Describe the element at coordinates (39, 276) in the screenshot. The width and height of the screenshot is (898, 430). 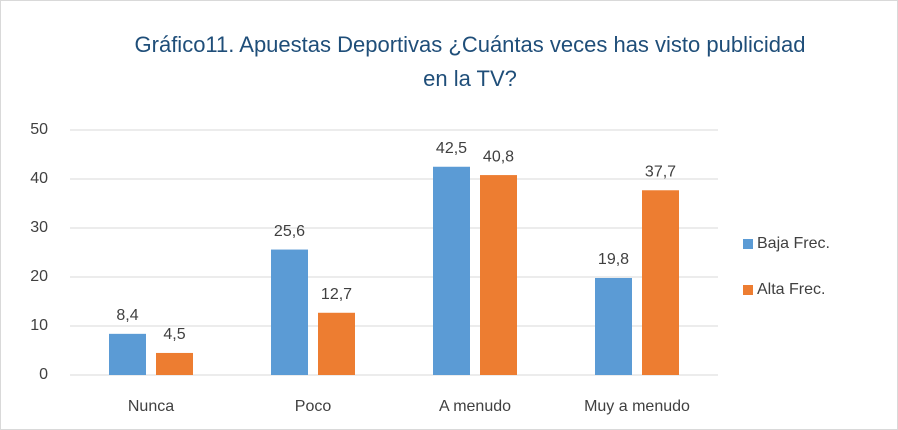
I see `y-tick-label: 20` at that location.